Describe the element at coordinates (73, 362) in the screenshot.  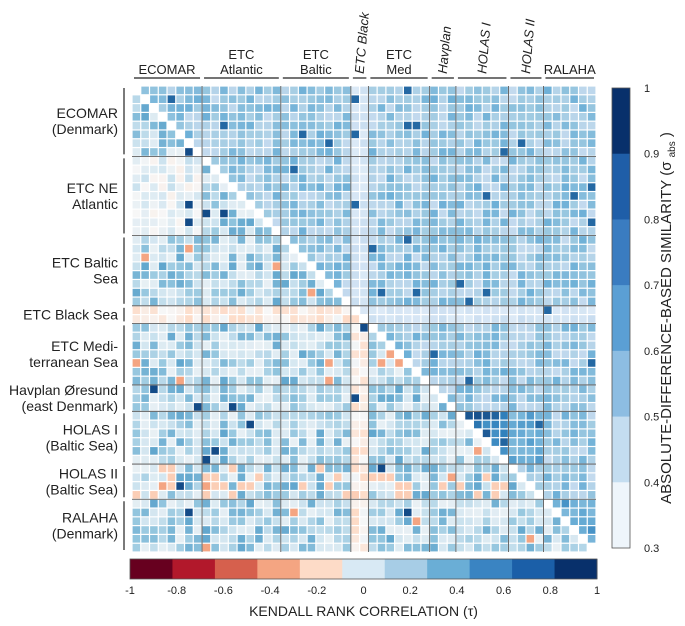
I see `group-label-left: terranean Sea` at that location.